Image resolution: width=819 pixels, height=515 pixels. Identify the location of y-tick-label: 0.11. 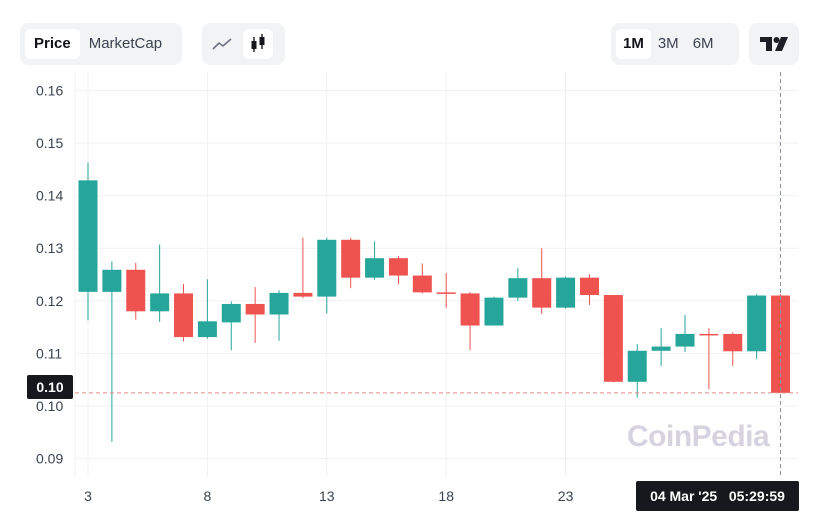
(49, 353).